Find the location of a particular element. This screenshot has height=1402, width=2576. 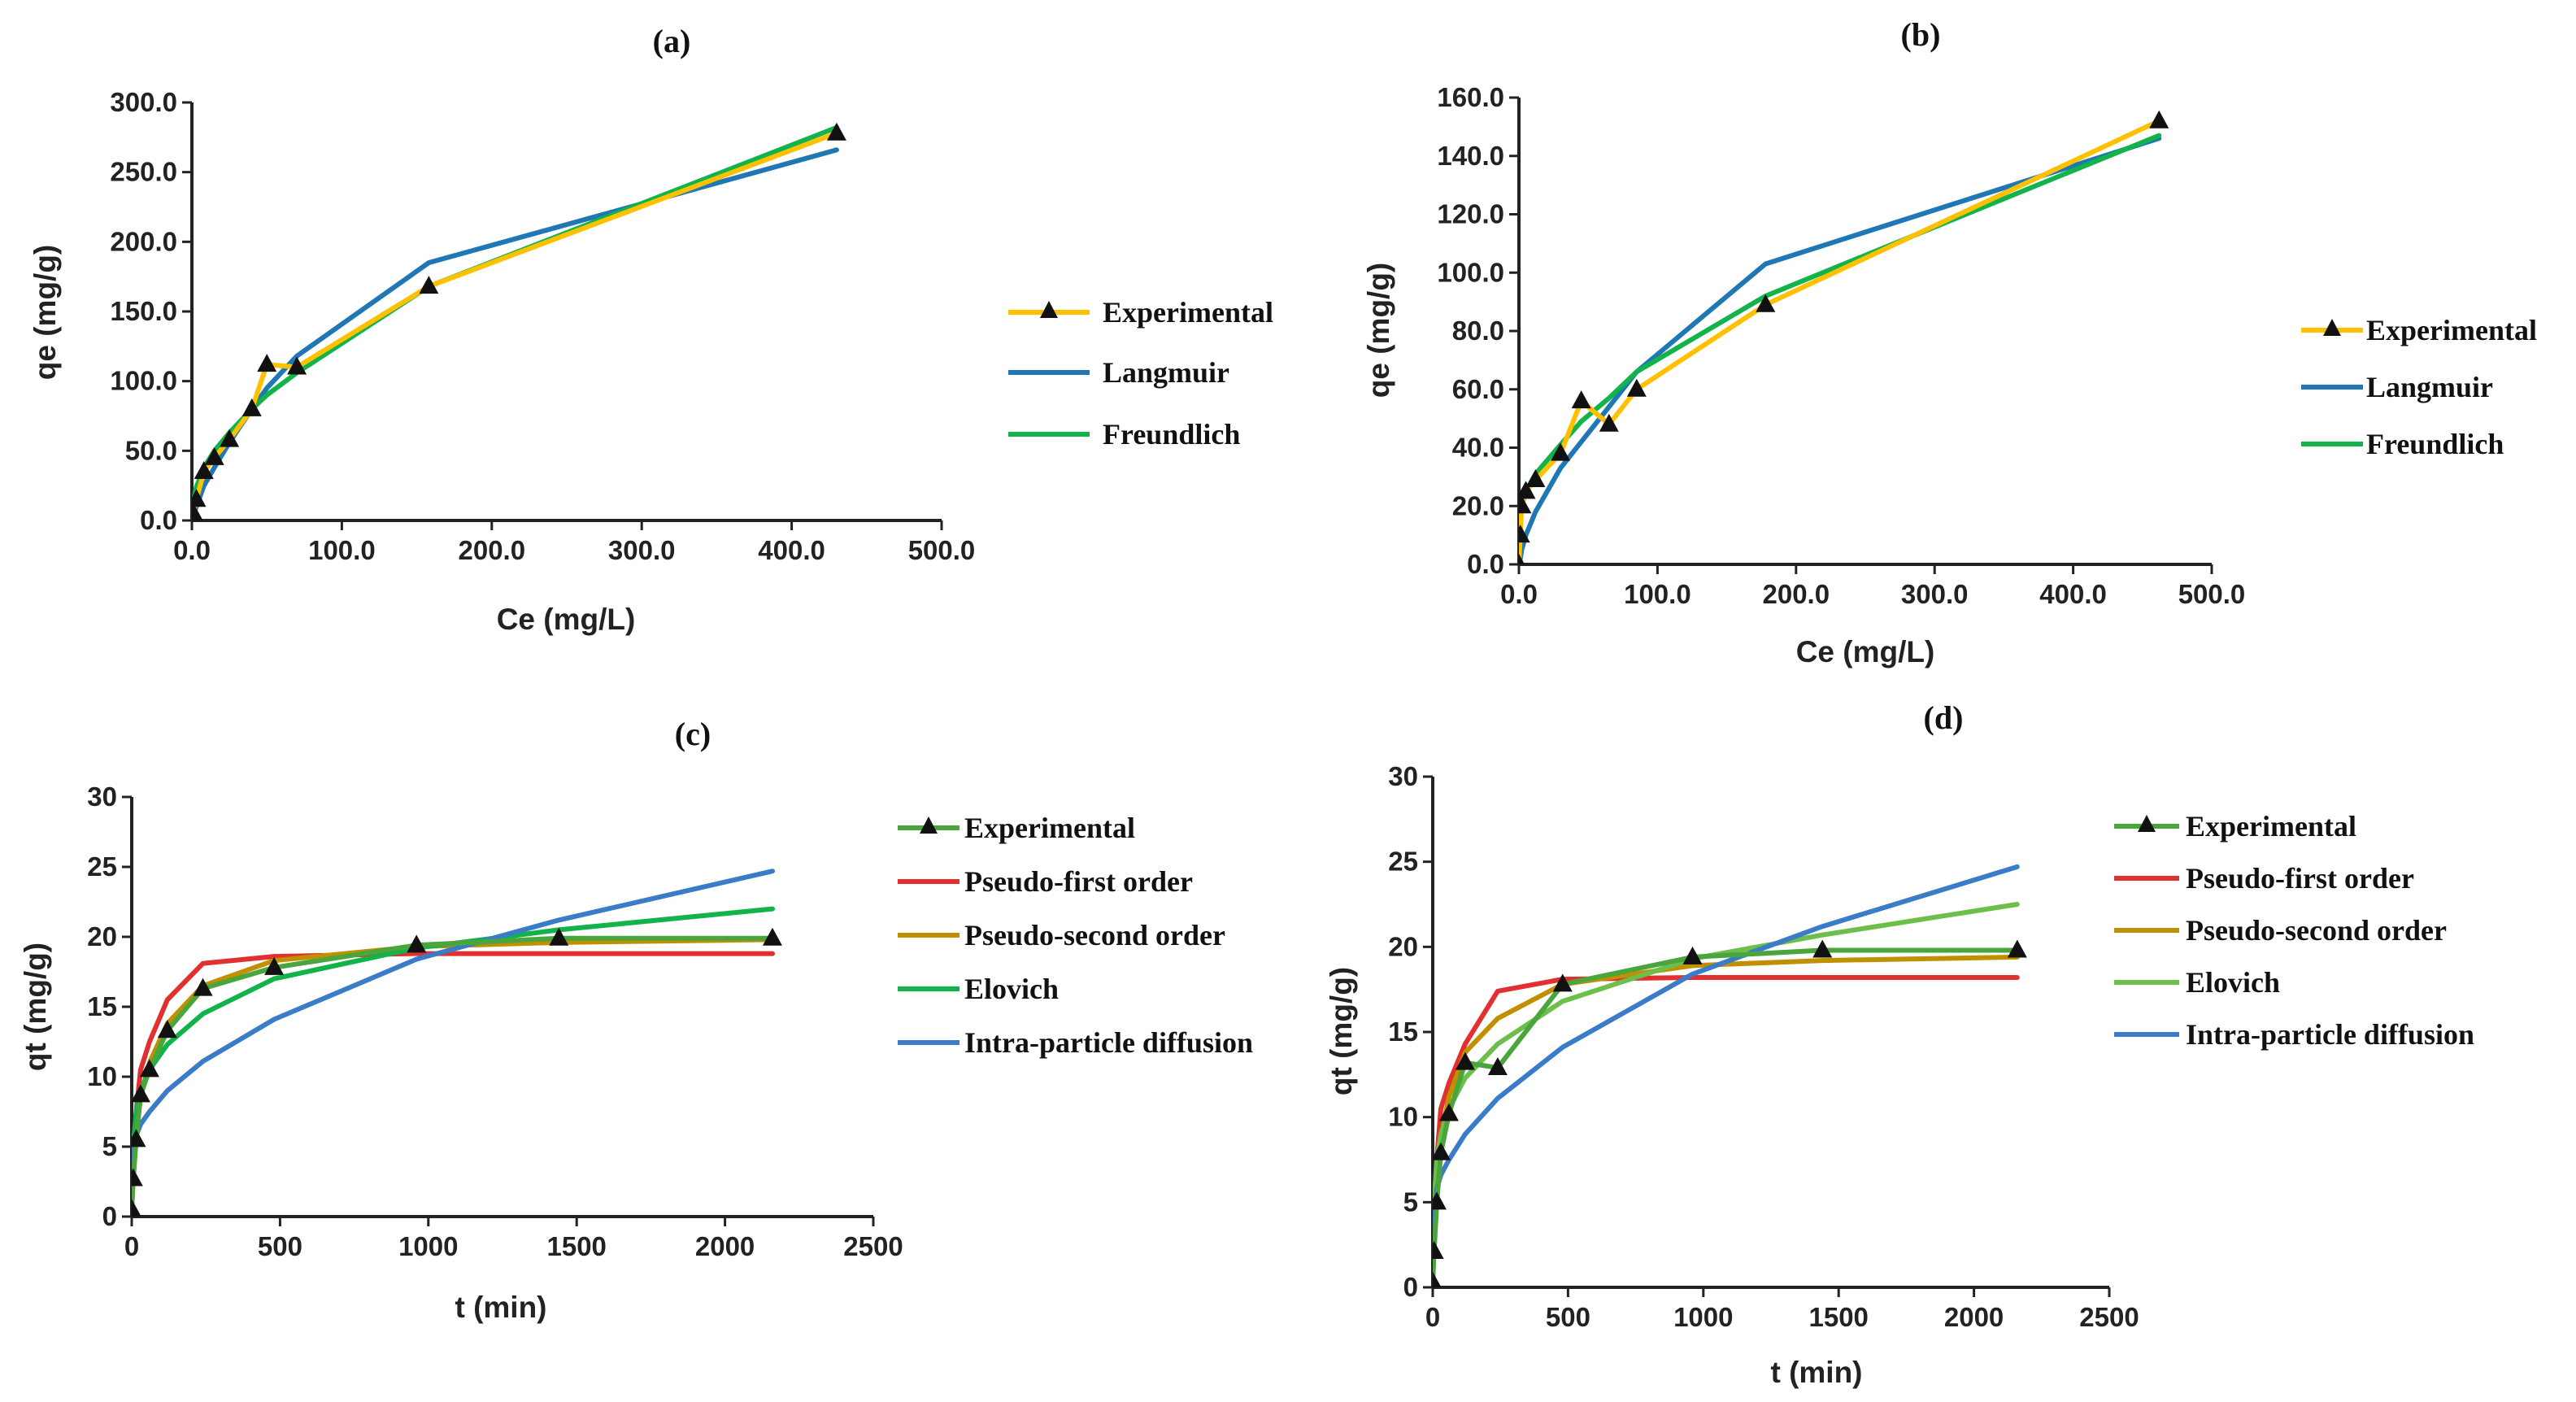

y-tick-label: 10 is located at coordinates (1403, 1117).